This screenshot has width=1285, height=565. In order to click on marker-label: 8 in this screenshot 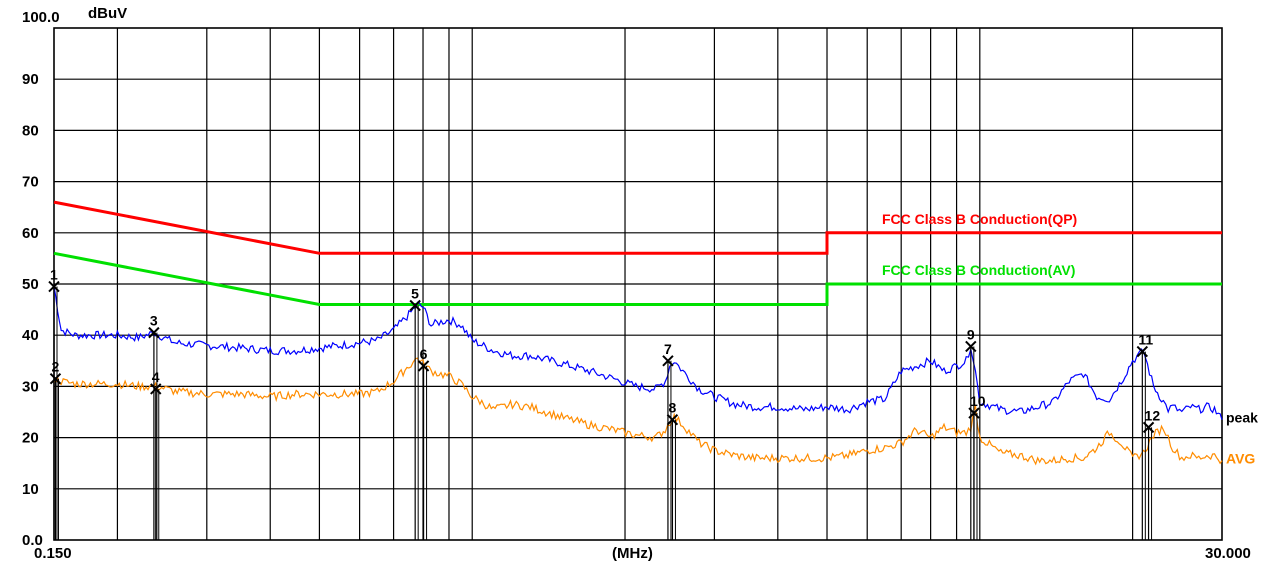, I will do `click(672, 408)`.